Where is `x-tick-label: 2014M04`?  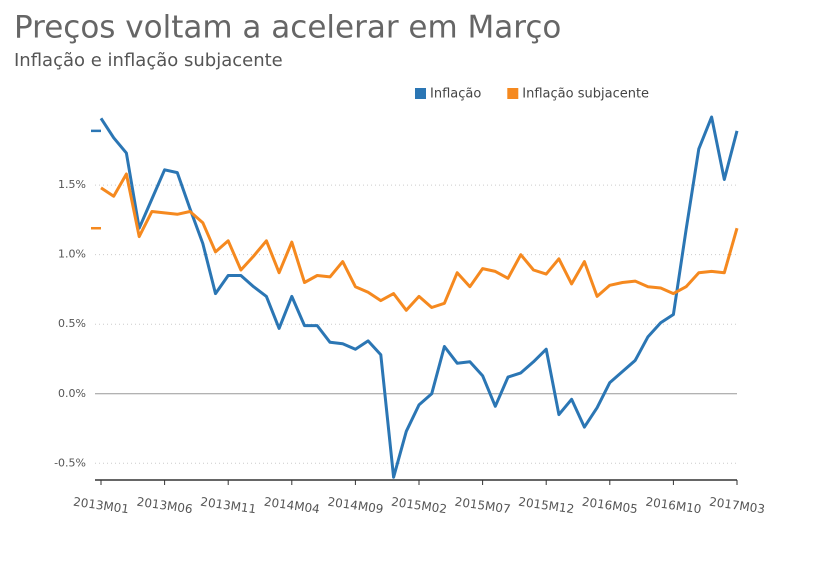
x-tick-label: 2014M04 is located at coordinates (292, 506).